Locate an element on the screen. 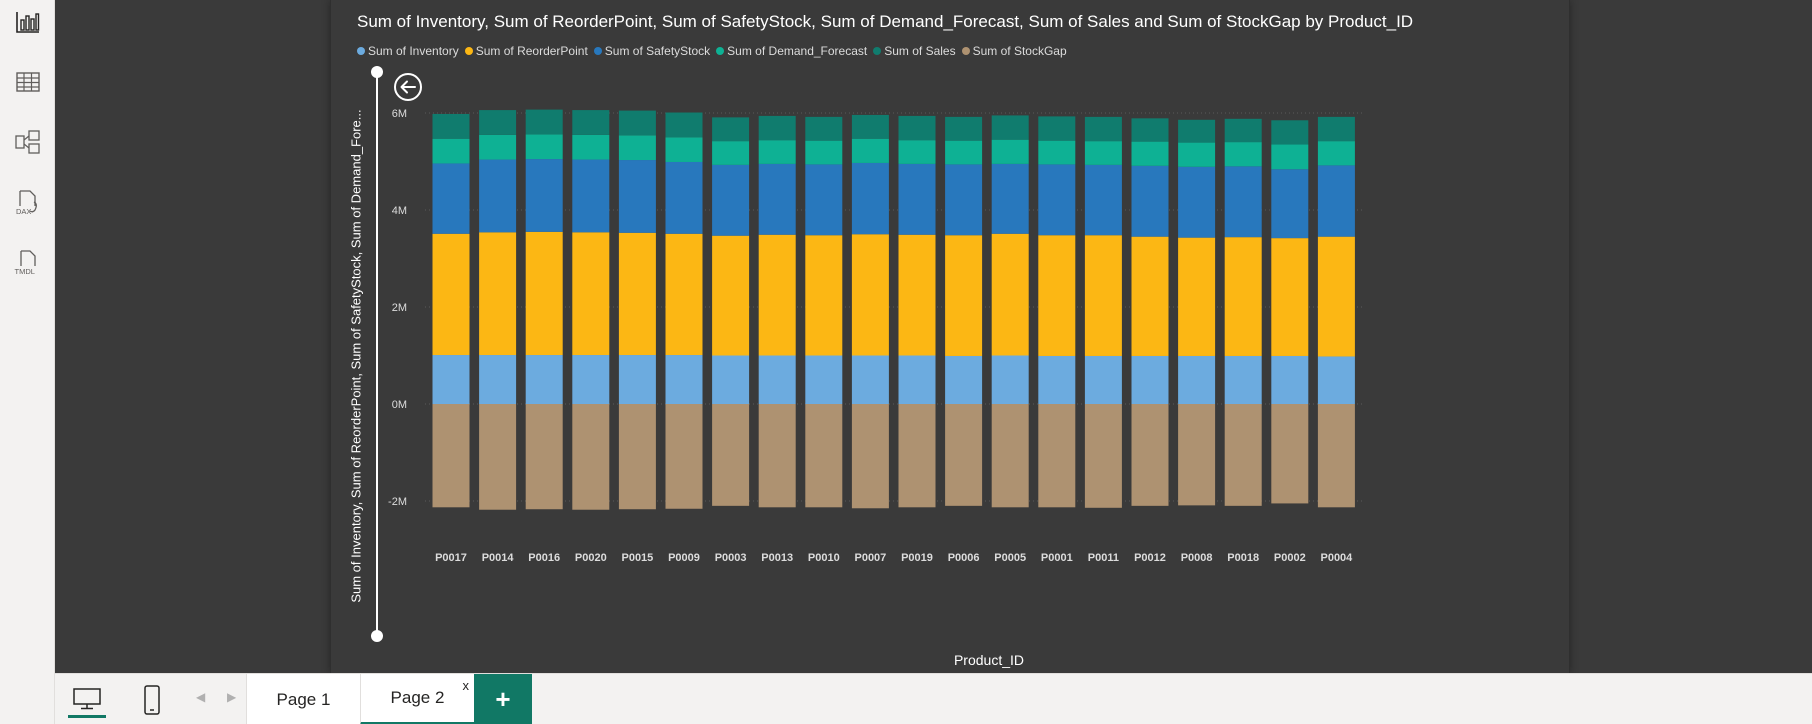 Image resolution: width=1812 pixels, height=724 pixels. dax-icon: DAX is located at coordinates (26, 203).